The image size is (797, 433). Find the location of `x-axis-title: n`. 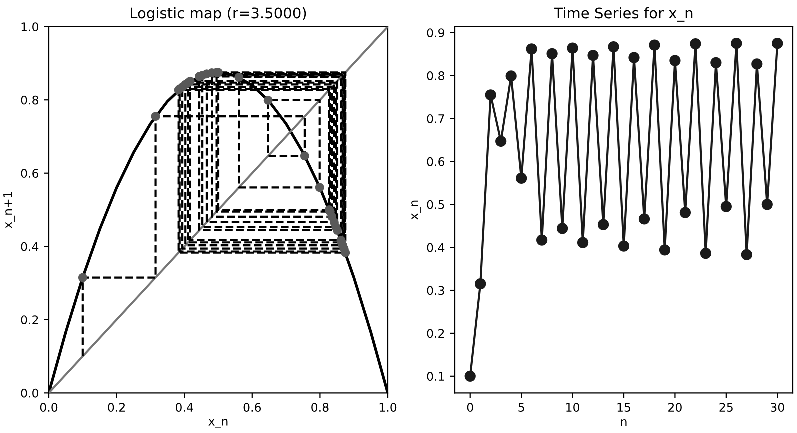

x-axis-title: n is located at coordinates (624, 422).